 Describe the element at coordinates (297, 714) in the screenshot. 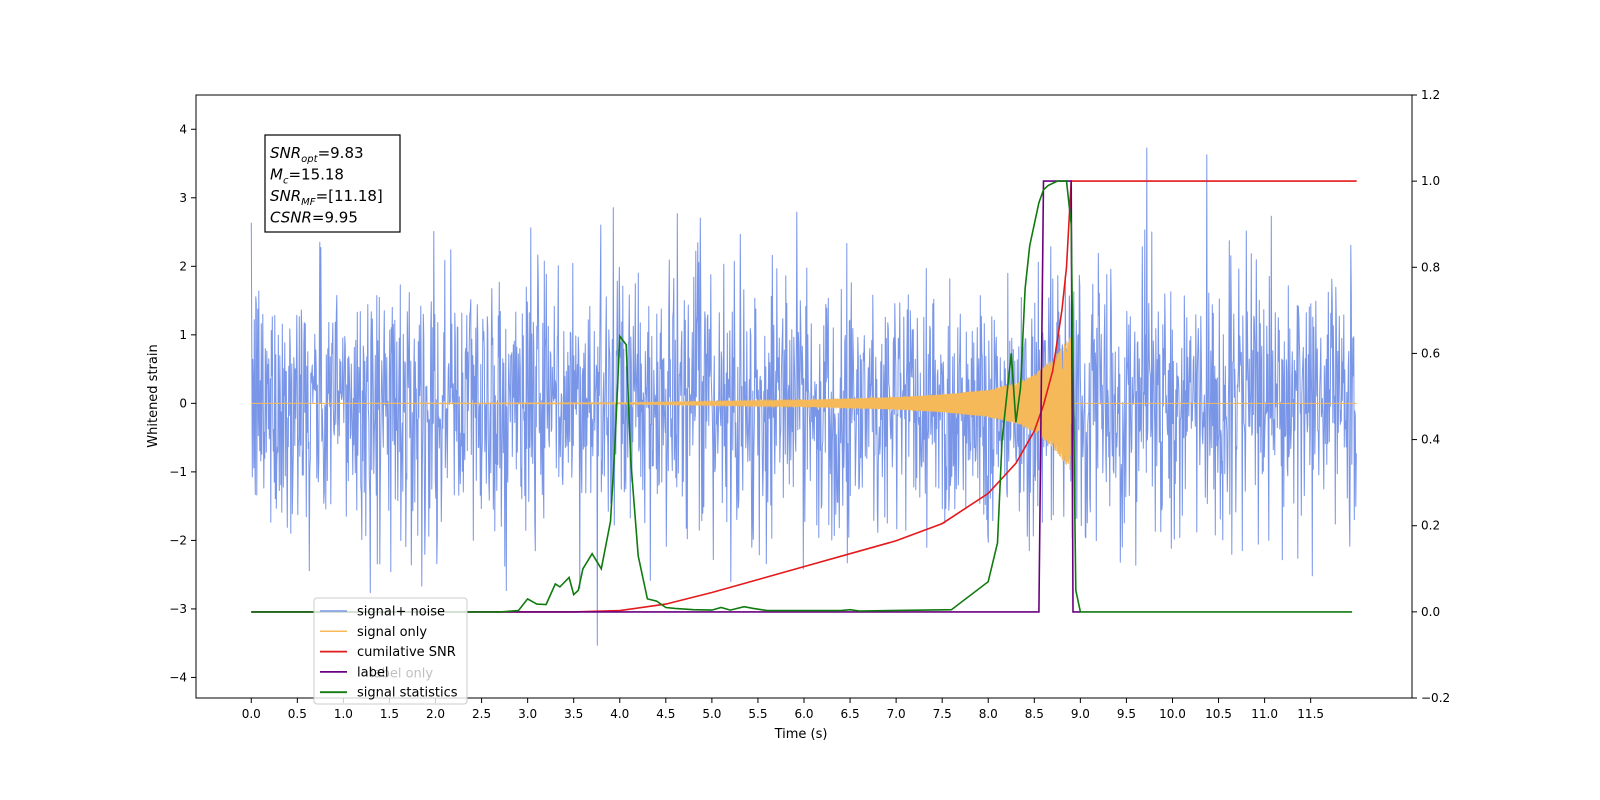

I see `x-tick-label: 0.5` at that location.